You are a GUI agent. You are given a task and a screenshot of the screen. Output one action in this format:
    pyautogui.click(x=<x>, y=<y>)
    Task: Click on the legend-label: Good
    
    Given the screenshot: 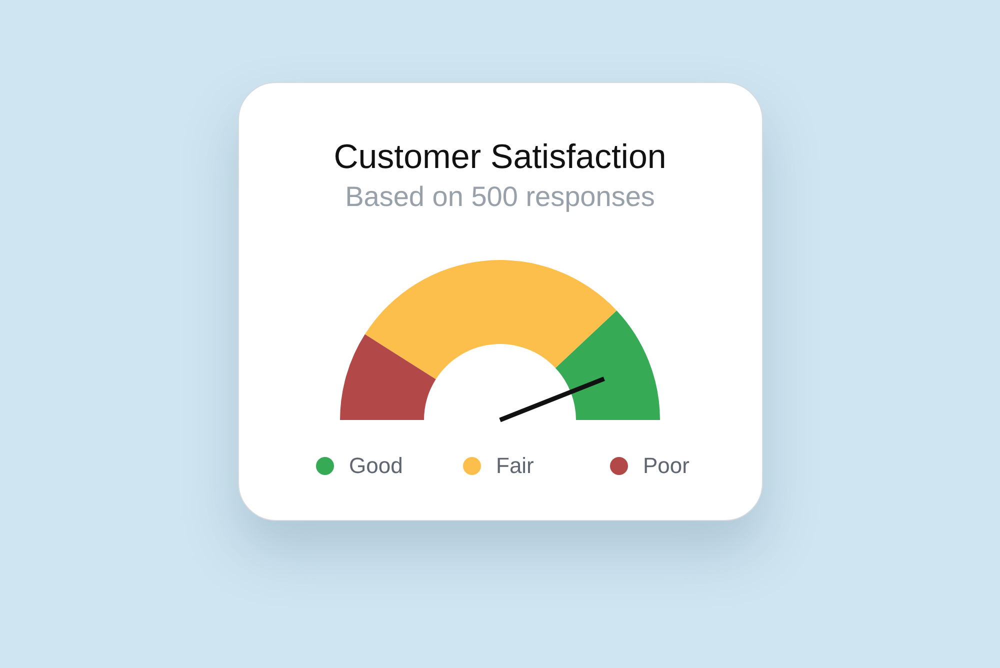 What is the action you would take?
    pyautogui.click(x=376, y=465)
    